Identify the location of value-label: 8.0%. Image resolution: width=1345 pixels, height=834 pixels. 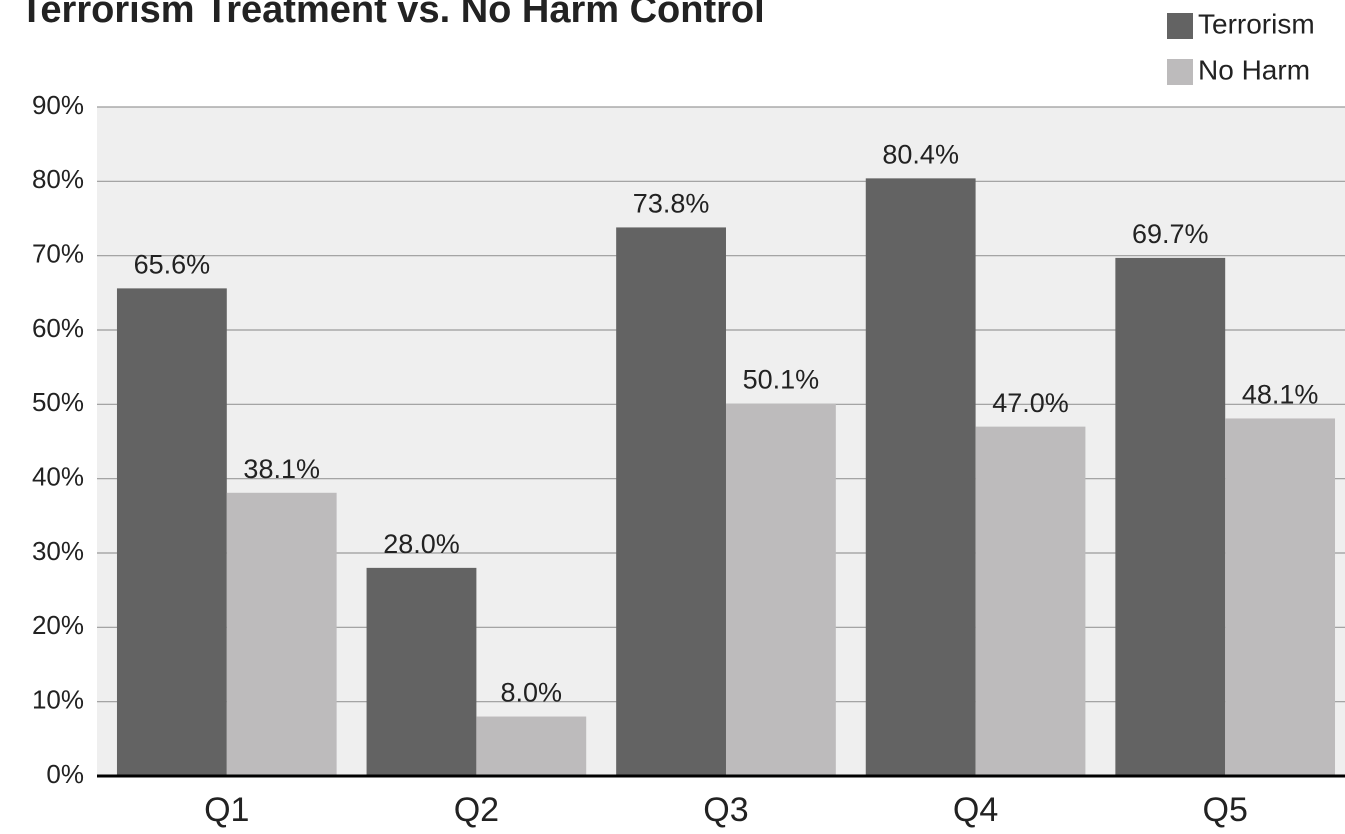
(532, 693).